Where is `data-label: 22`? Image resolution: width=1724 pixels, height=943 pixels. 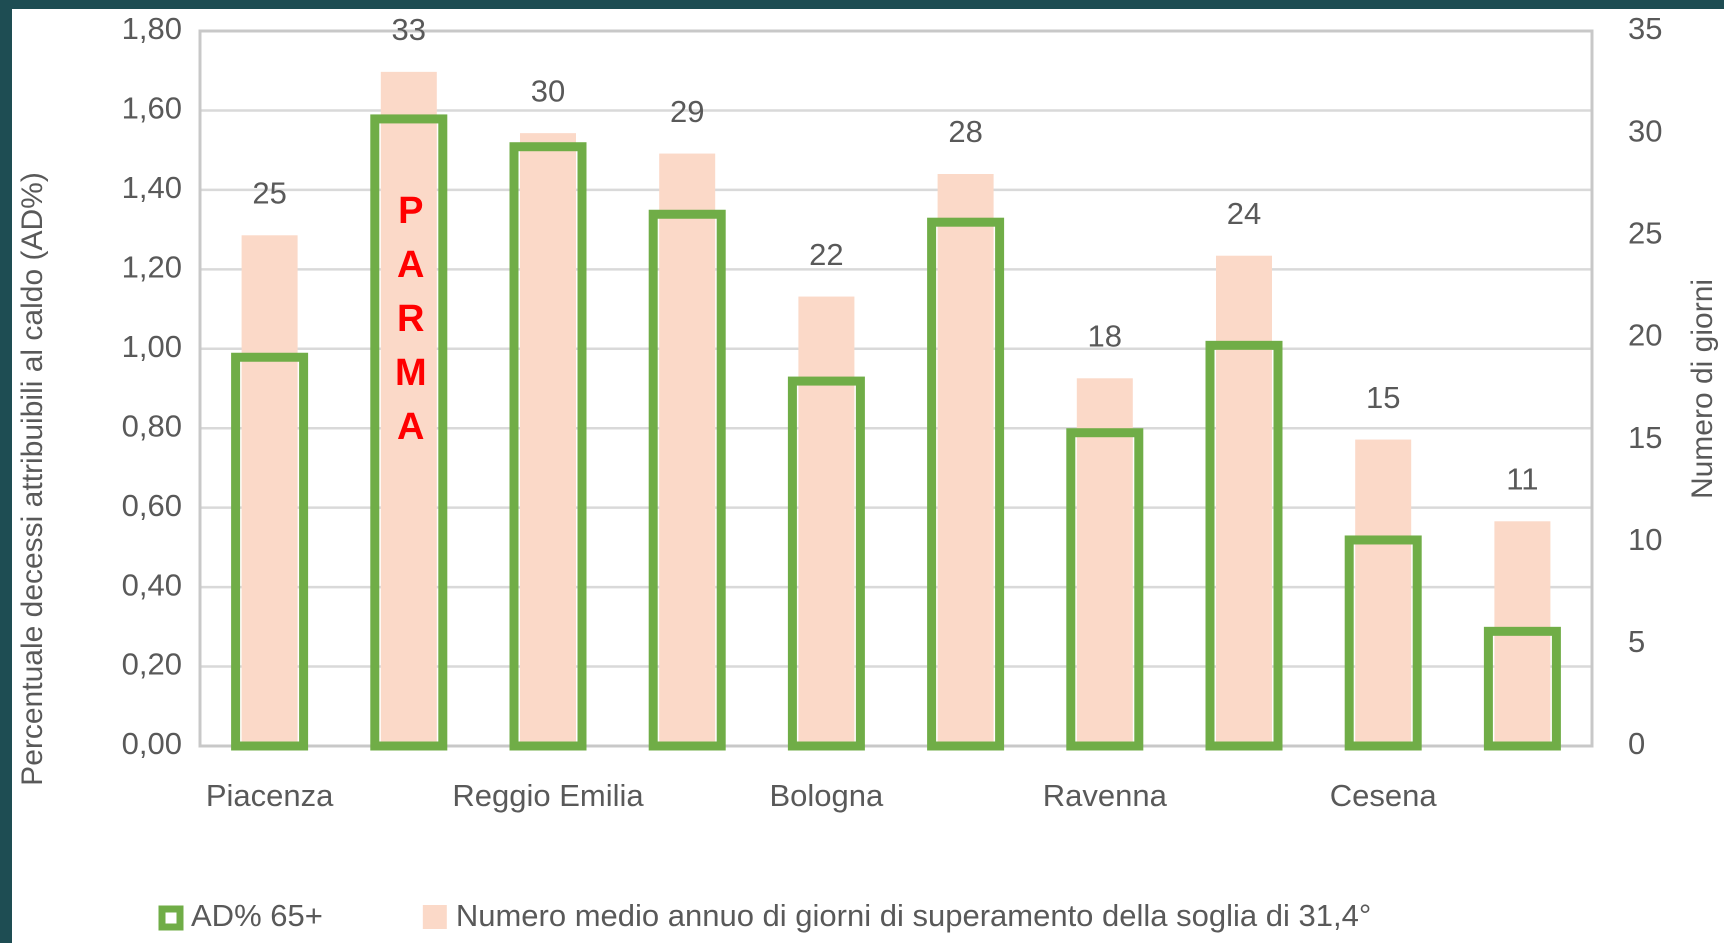
data-label: 22 is located at coordinates (826, 254).